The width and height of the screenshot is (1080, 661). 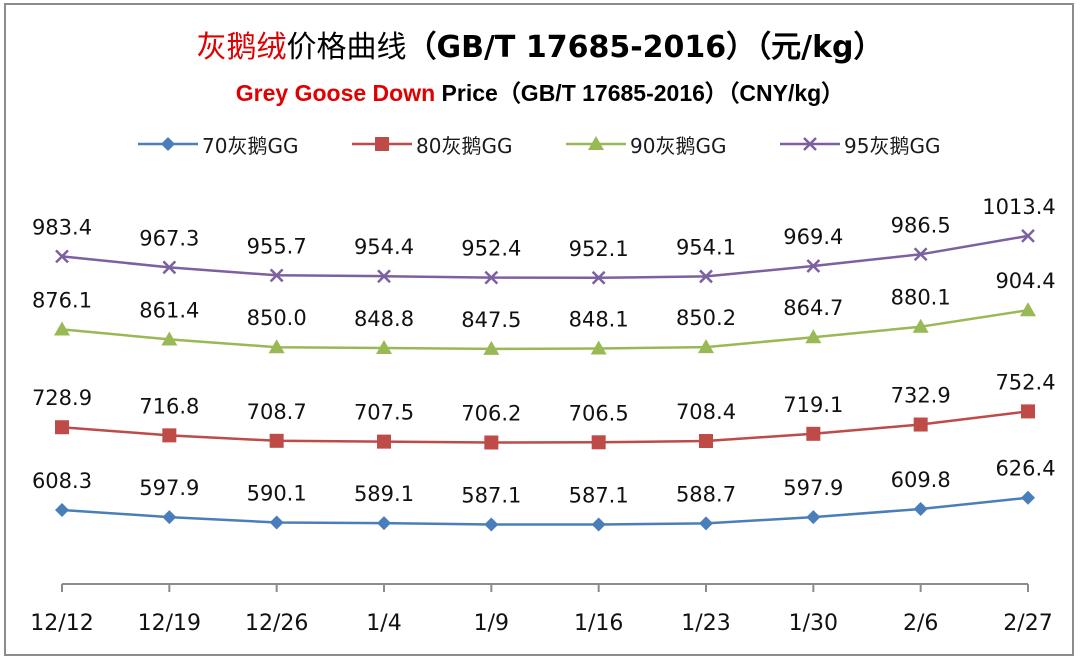 What do you see at coordinates (383, 623) in the screenshot?
I see `x-tick-label: 1/4` at bounding box center [383, 623].